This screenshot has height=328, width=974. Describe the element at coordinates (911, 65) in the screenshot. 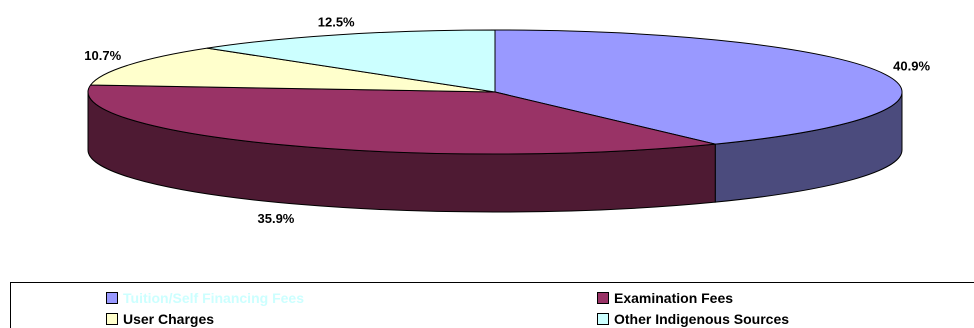

I see `data-label-tuition: 40.9%` at that location.